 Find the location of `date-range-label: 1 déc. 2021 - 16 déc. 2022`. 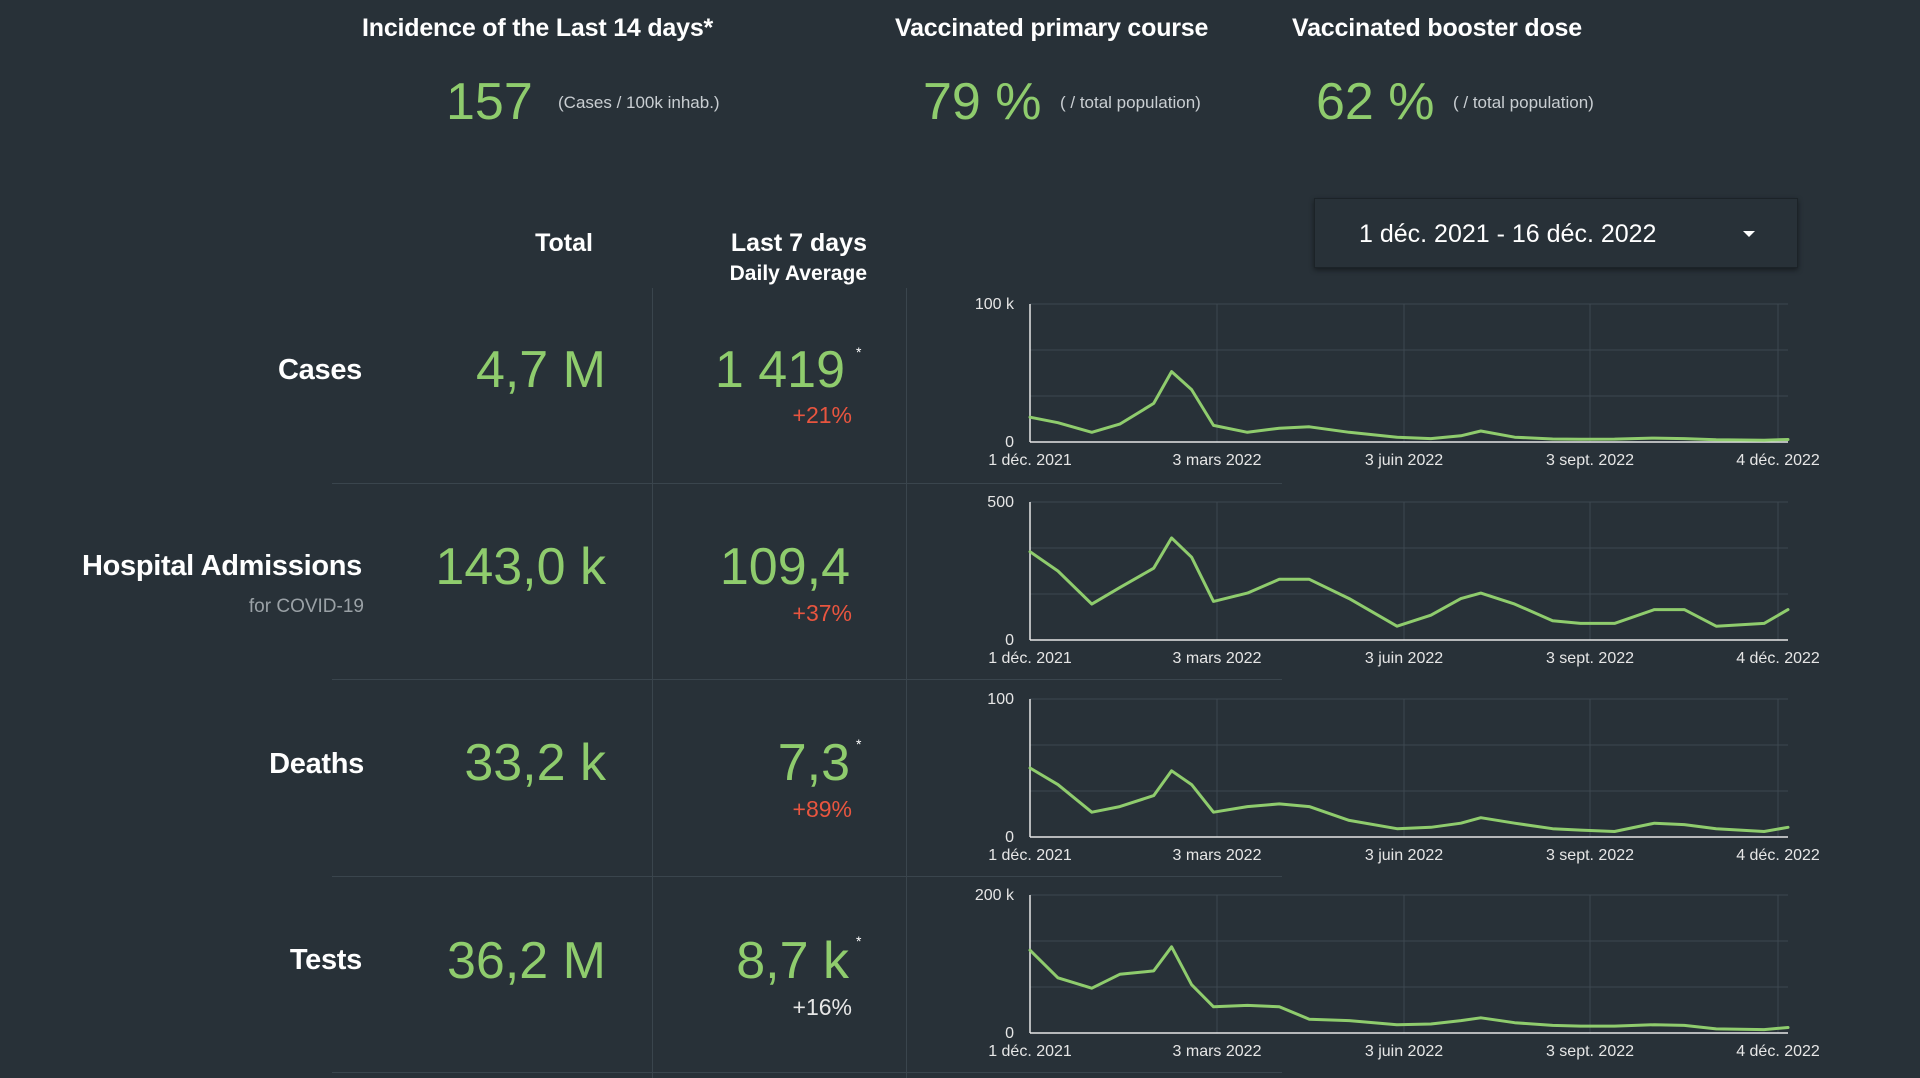

date-range-label: 1 déc. 2021 - 16 déc. 2022 is located at coordinates (1508, 234).